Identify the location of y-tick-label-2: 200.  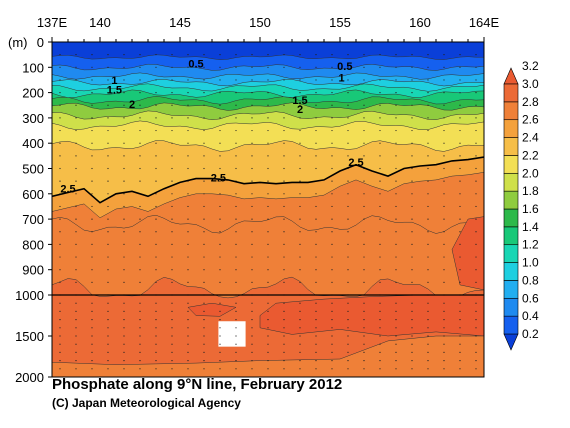
(33, 93).